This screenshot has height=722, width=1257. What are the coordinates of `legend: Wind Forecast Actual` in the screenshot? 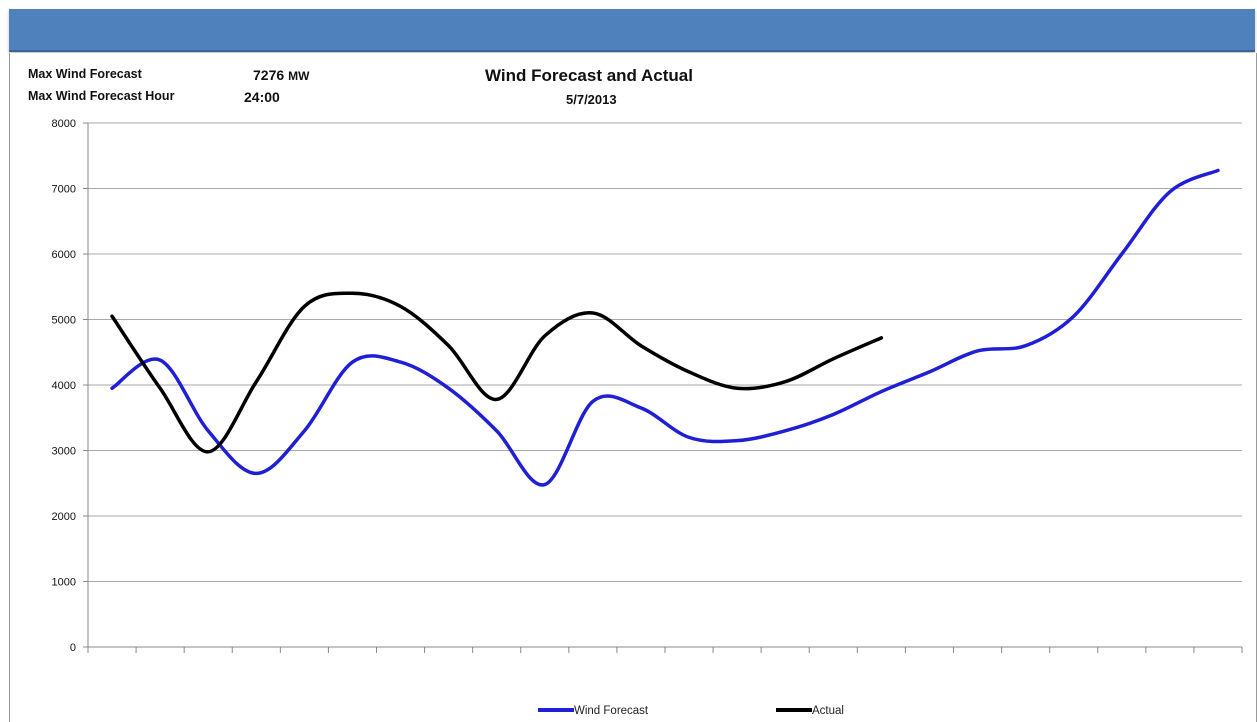 It's located at (691, 711).